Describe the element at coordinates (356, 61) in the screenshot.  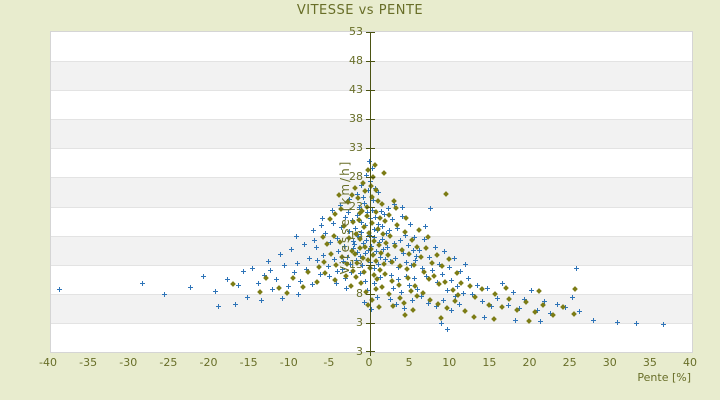
I see `y-axis-tick-label: 48` at that location.